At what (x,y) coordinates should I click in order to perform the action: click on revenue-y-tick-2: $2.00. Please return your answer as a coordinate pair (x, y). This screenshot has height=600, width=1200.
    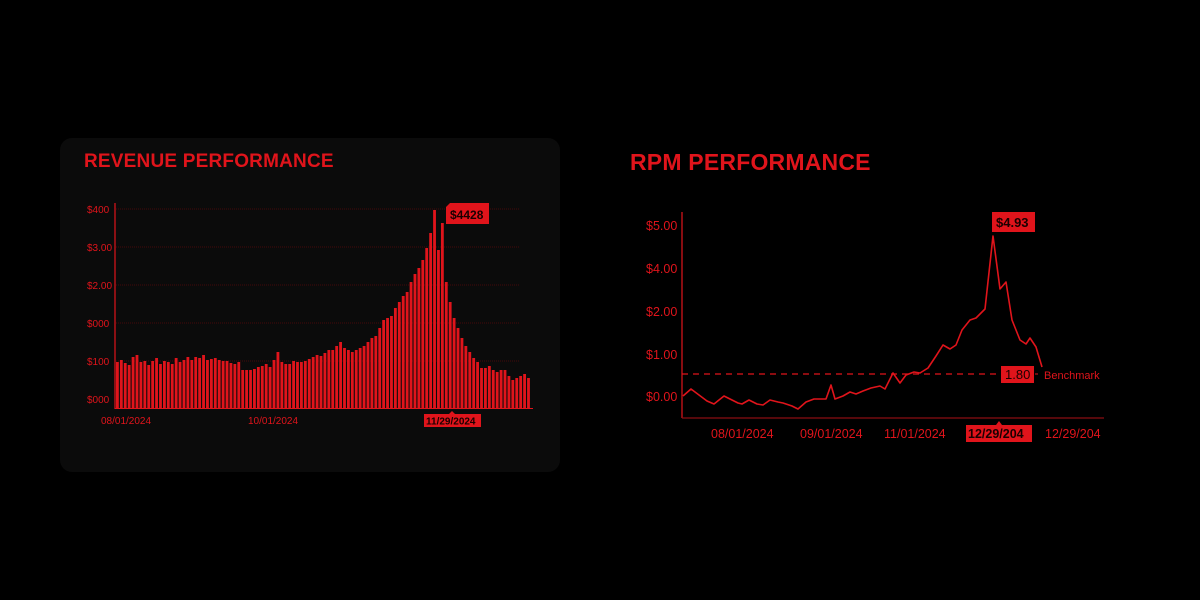
    Looking at the image, I should click on (99, 286).